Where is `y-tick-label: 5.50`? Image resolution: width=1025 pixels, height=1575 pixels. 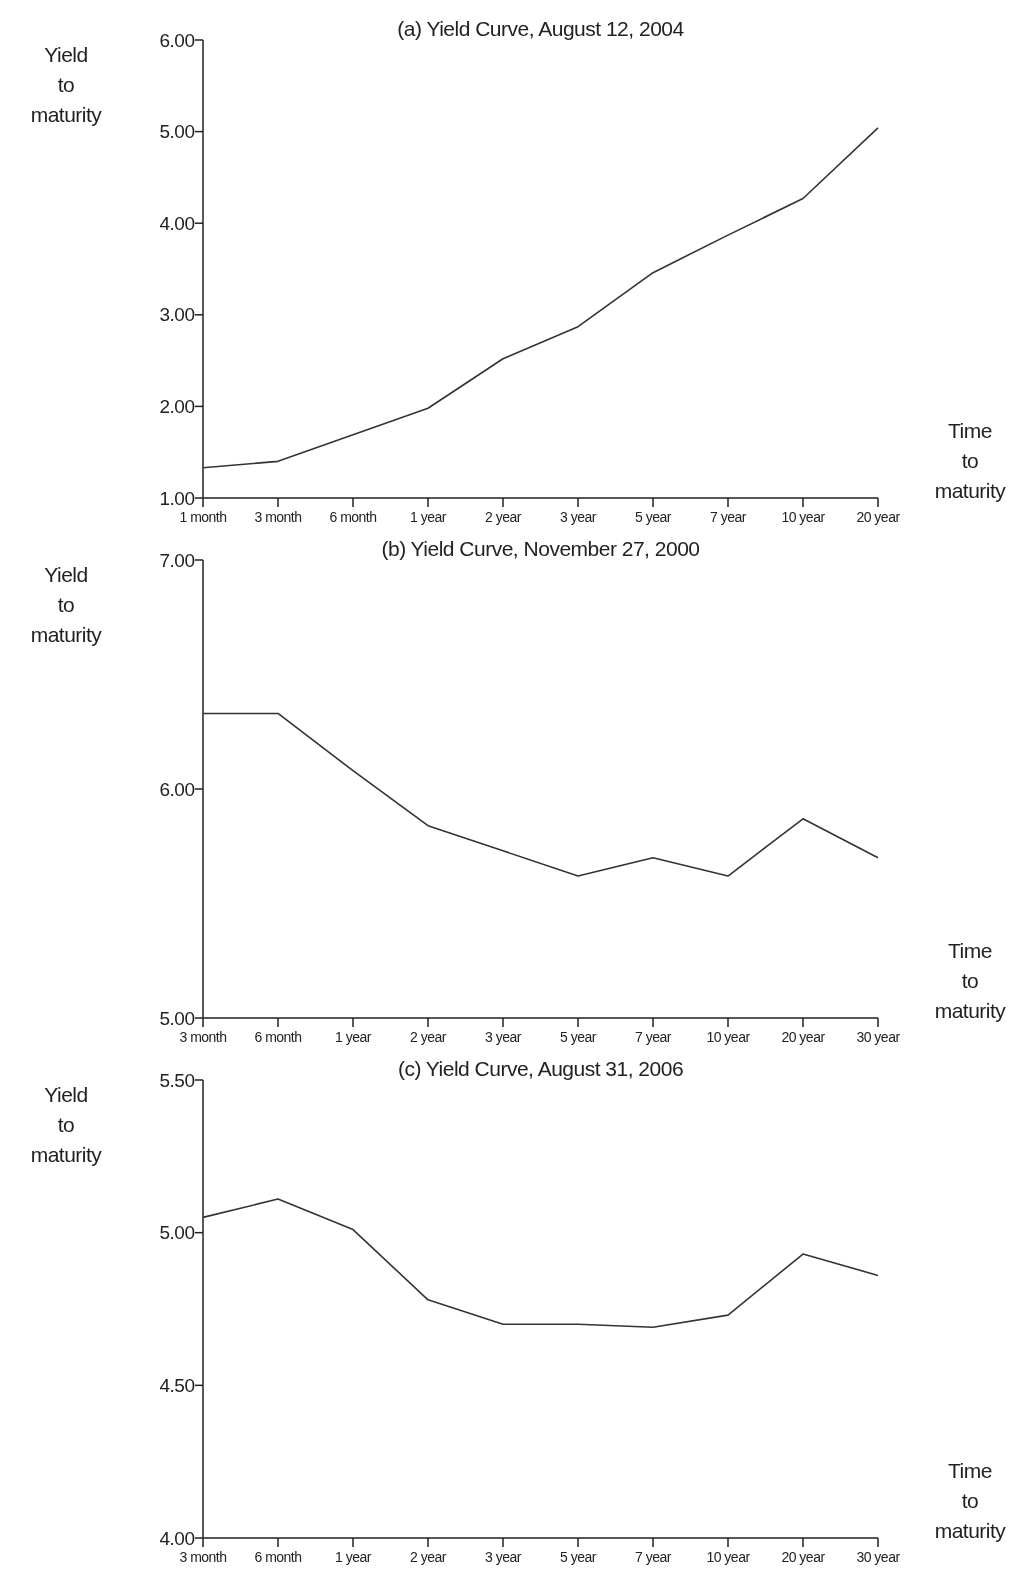
y-tick-label: 5.50 is located at coordinates (177, 1080).